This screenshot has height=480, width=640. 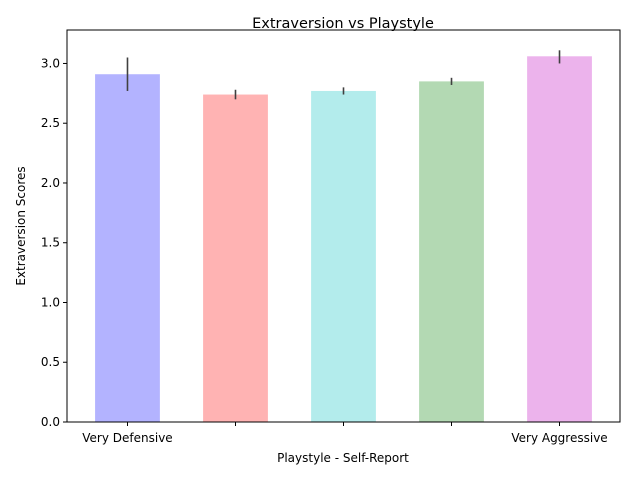 What do you see at coordinates (50, 243) in the screenshot?
I see `y-tick-label-3: 1.5` at bounding box center [50, 243].